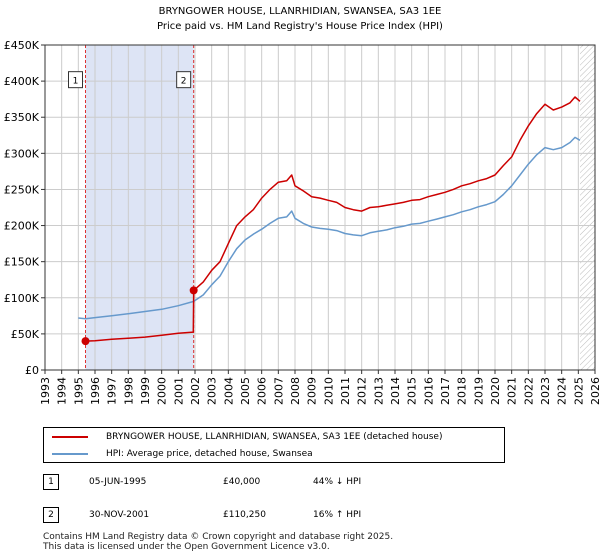 The image size is (600, 560). What do you see at coordinates (70, 453) in the screenshot?
I see `legend-swatch-hpi` at bounding box center [70, 453].